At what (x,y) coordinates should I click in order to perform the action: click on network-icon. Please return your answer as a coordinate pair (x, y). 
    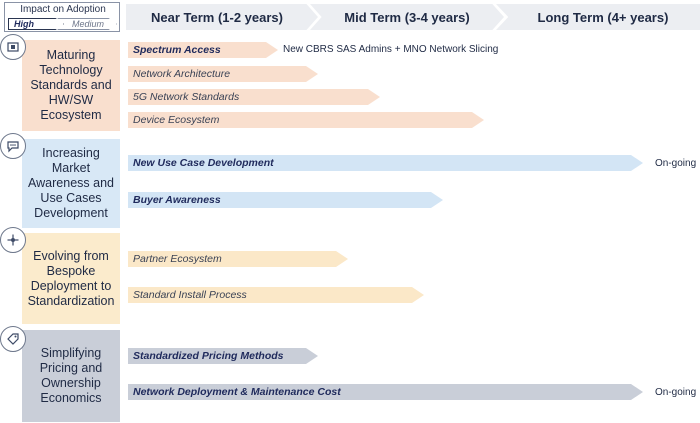
    Looking at the image, I should click on (13, 240).